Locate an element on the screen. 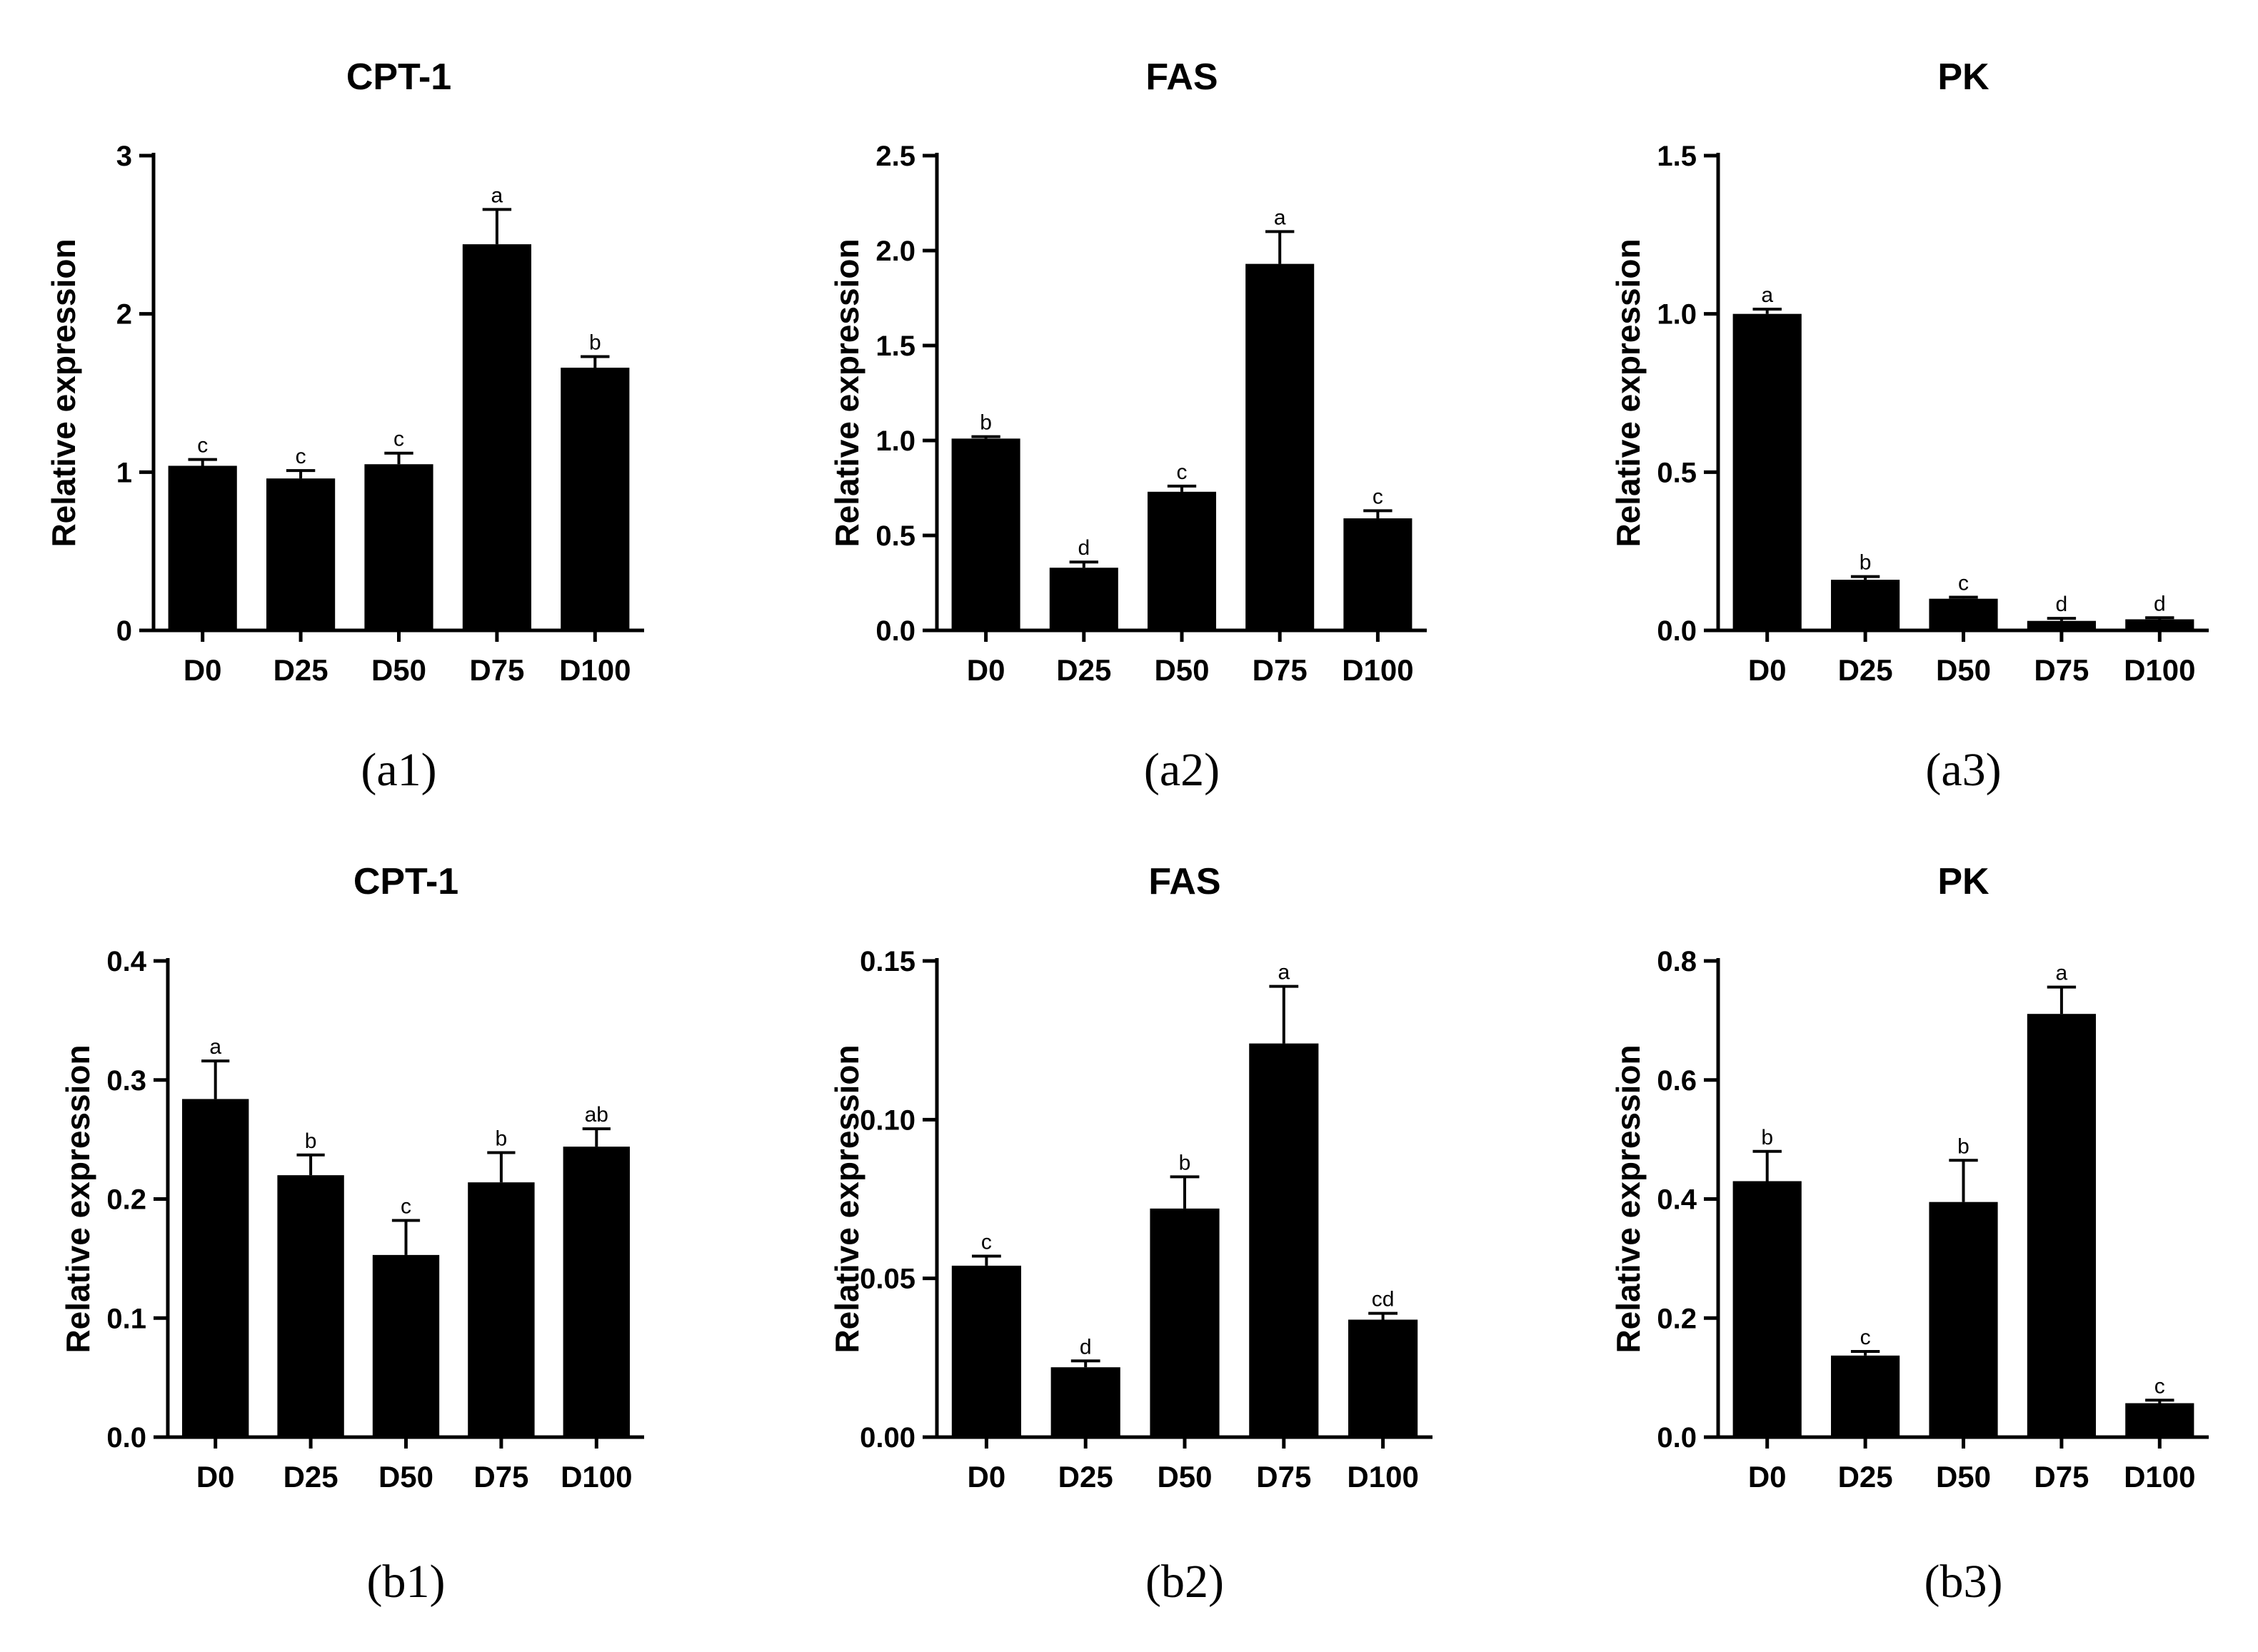 The height and width of the screenshot is (1652, 2258). significance-label: ab is located at coordinates (596, 1115).